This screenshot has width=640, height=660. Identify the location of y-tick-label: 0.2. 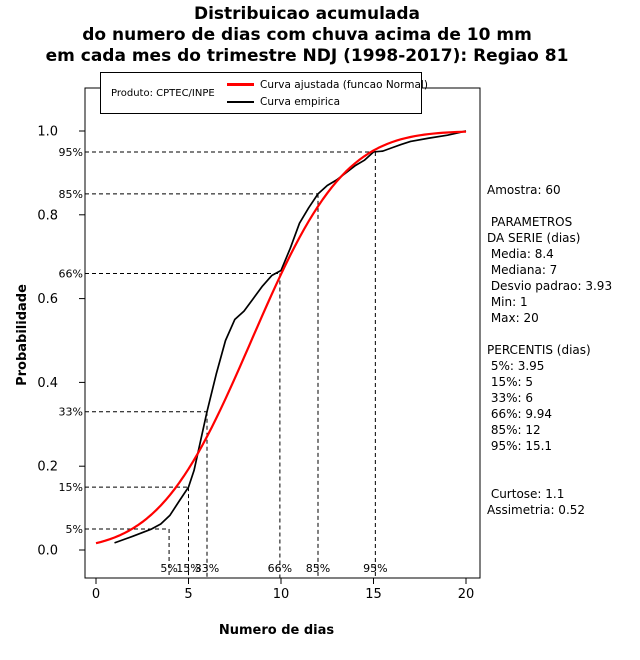
(47, 467).